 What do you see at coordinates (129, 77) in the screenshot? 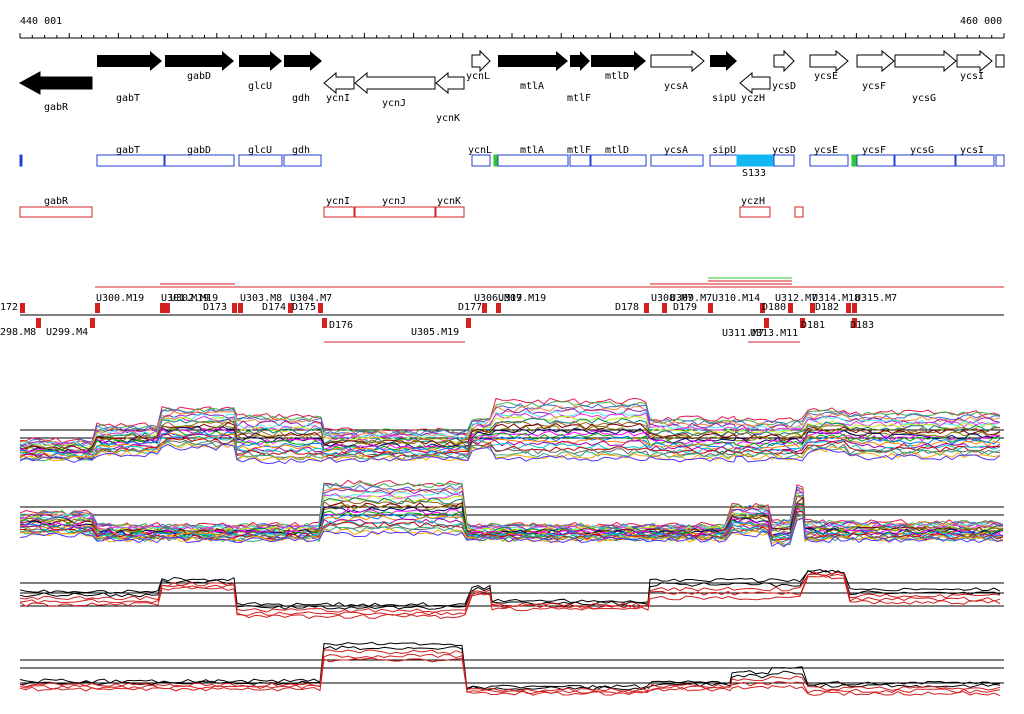
I see `gene-gabT: gabT` at bounding box center [129, 77].